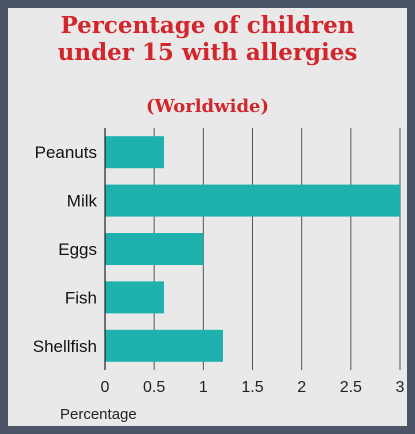 This screenshot has width=415, height=434. What do you see at coordinates (134, 297) in the screenshot?
I see `bar-fish` at bounding box center [134, 297].